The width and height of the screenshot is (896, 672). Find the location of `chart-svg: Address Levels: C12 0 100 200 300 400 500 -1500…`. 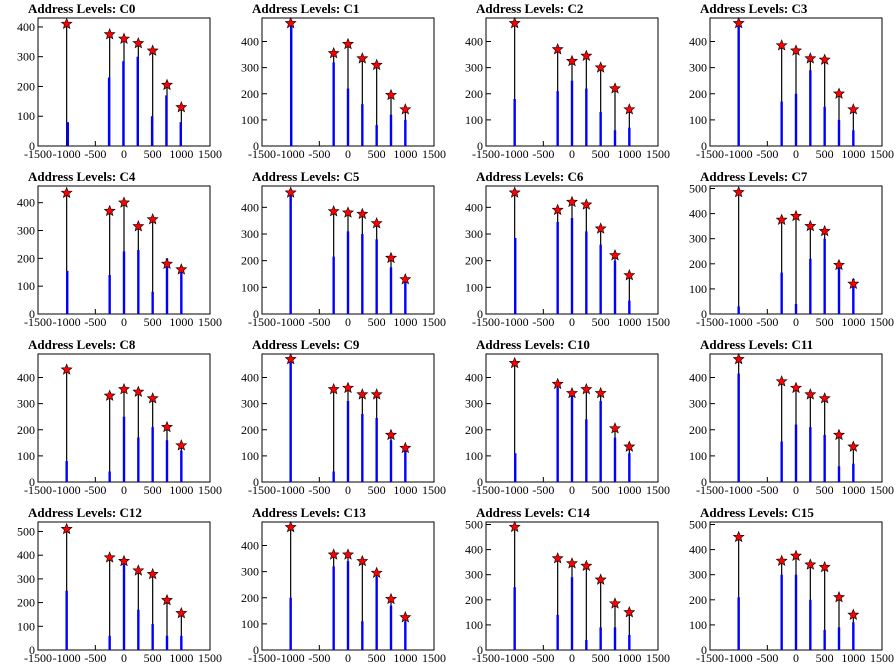

chart-svg: Address Levels: C12 0 100 200 300 400 500 -1500… is located at coordinates (119, 585).